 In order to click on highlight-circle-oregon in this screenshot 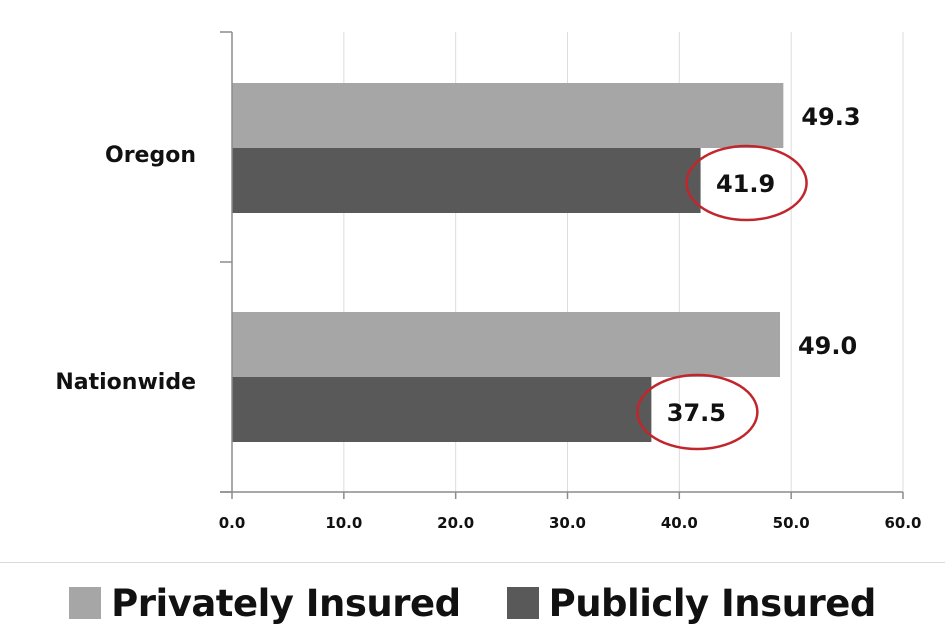, I will do `click(746, 183)`.